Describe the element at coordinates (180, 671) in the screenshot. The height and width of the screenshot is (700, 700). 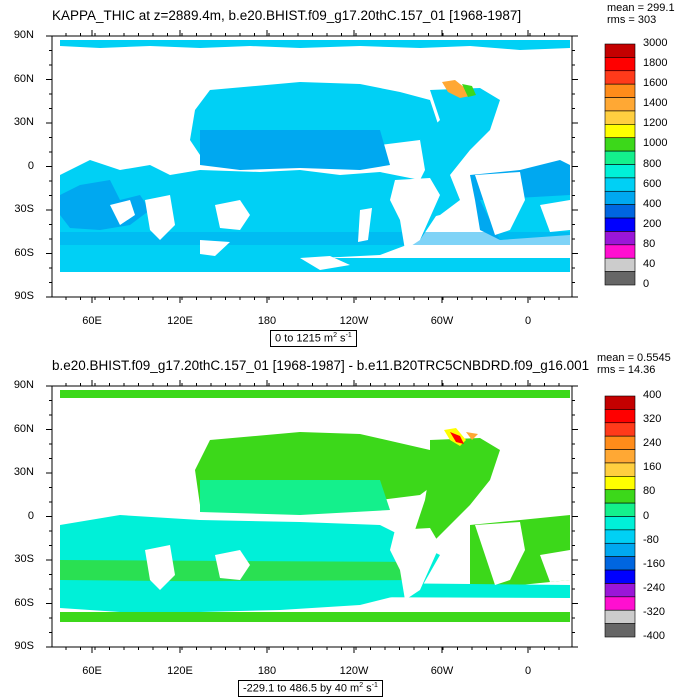
I see `p2-lon-label: 120E` at that location.